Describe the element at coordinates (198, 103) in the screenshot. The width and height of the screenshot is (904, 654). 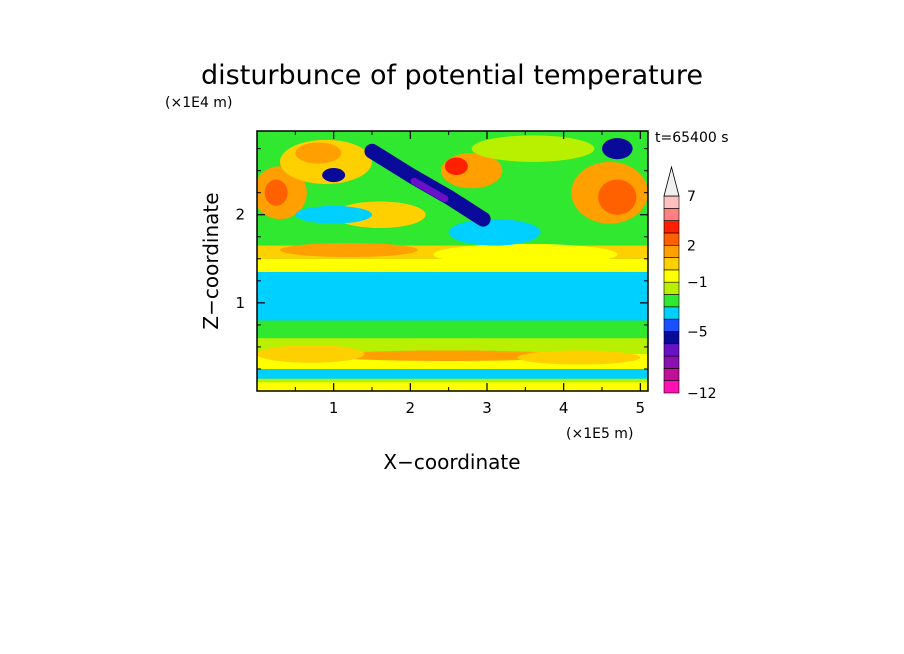
I see `y-scale-label: (×1E4 m)` at that location.